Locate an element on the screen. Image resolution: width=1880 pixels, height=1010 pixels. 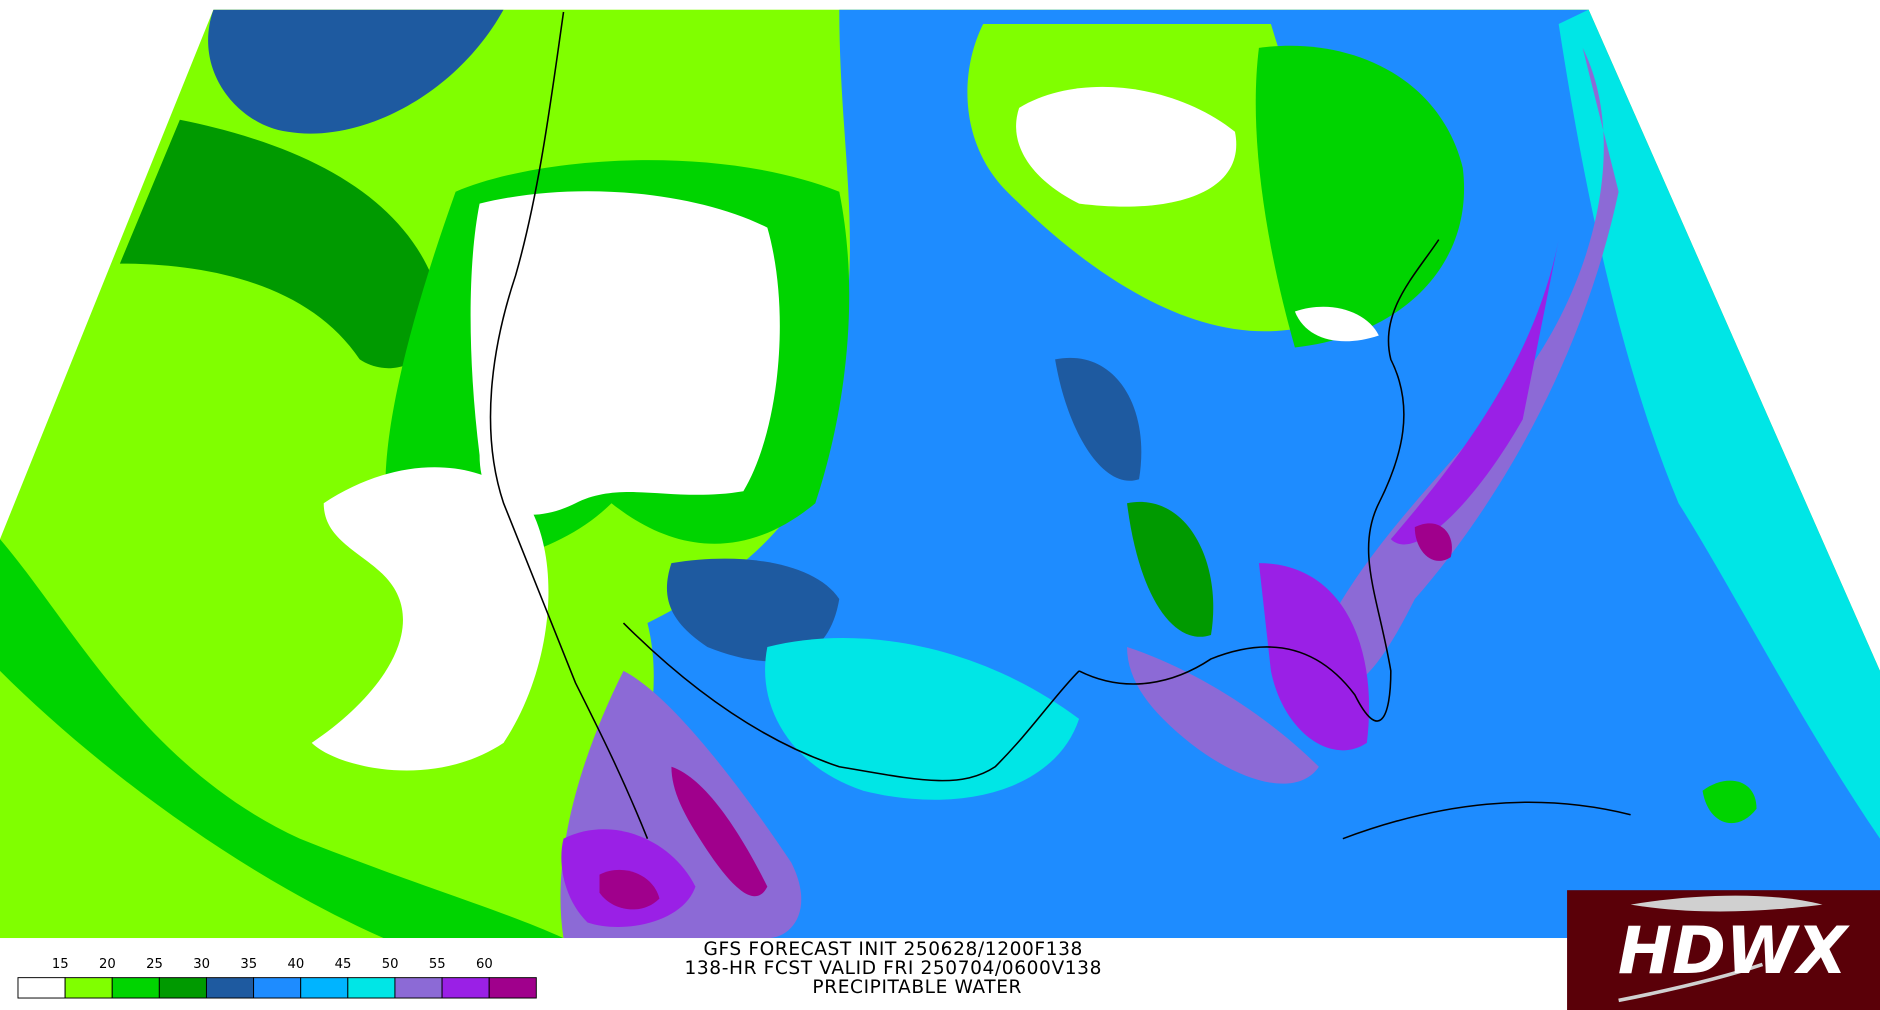
caption-line3: PRECIPITABLE WATER is located at coordinates (917, 987).